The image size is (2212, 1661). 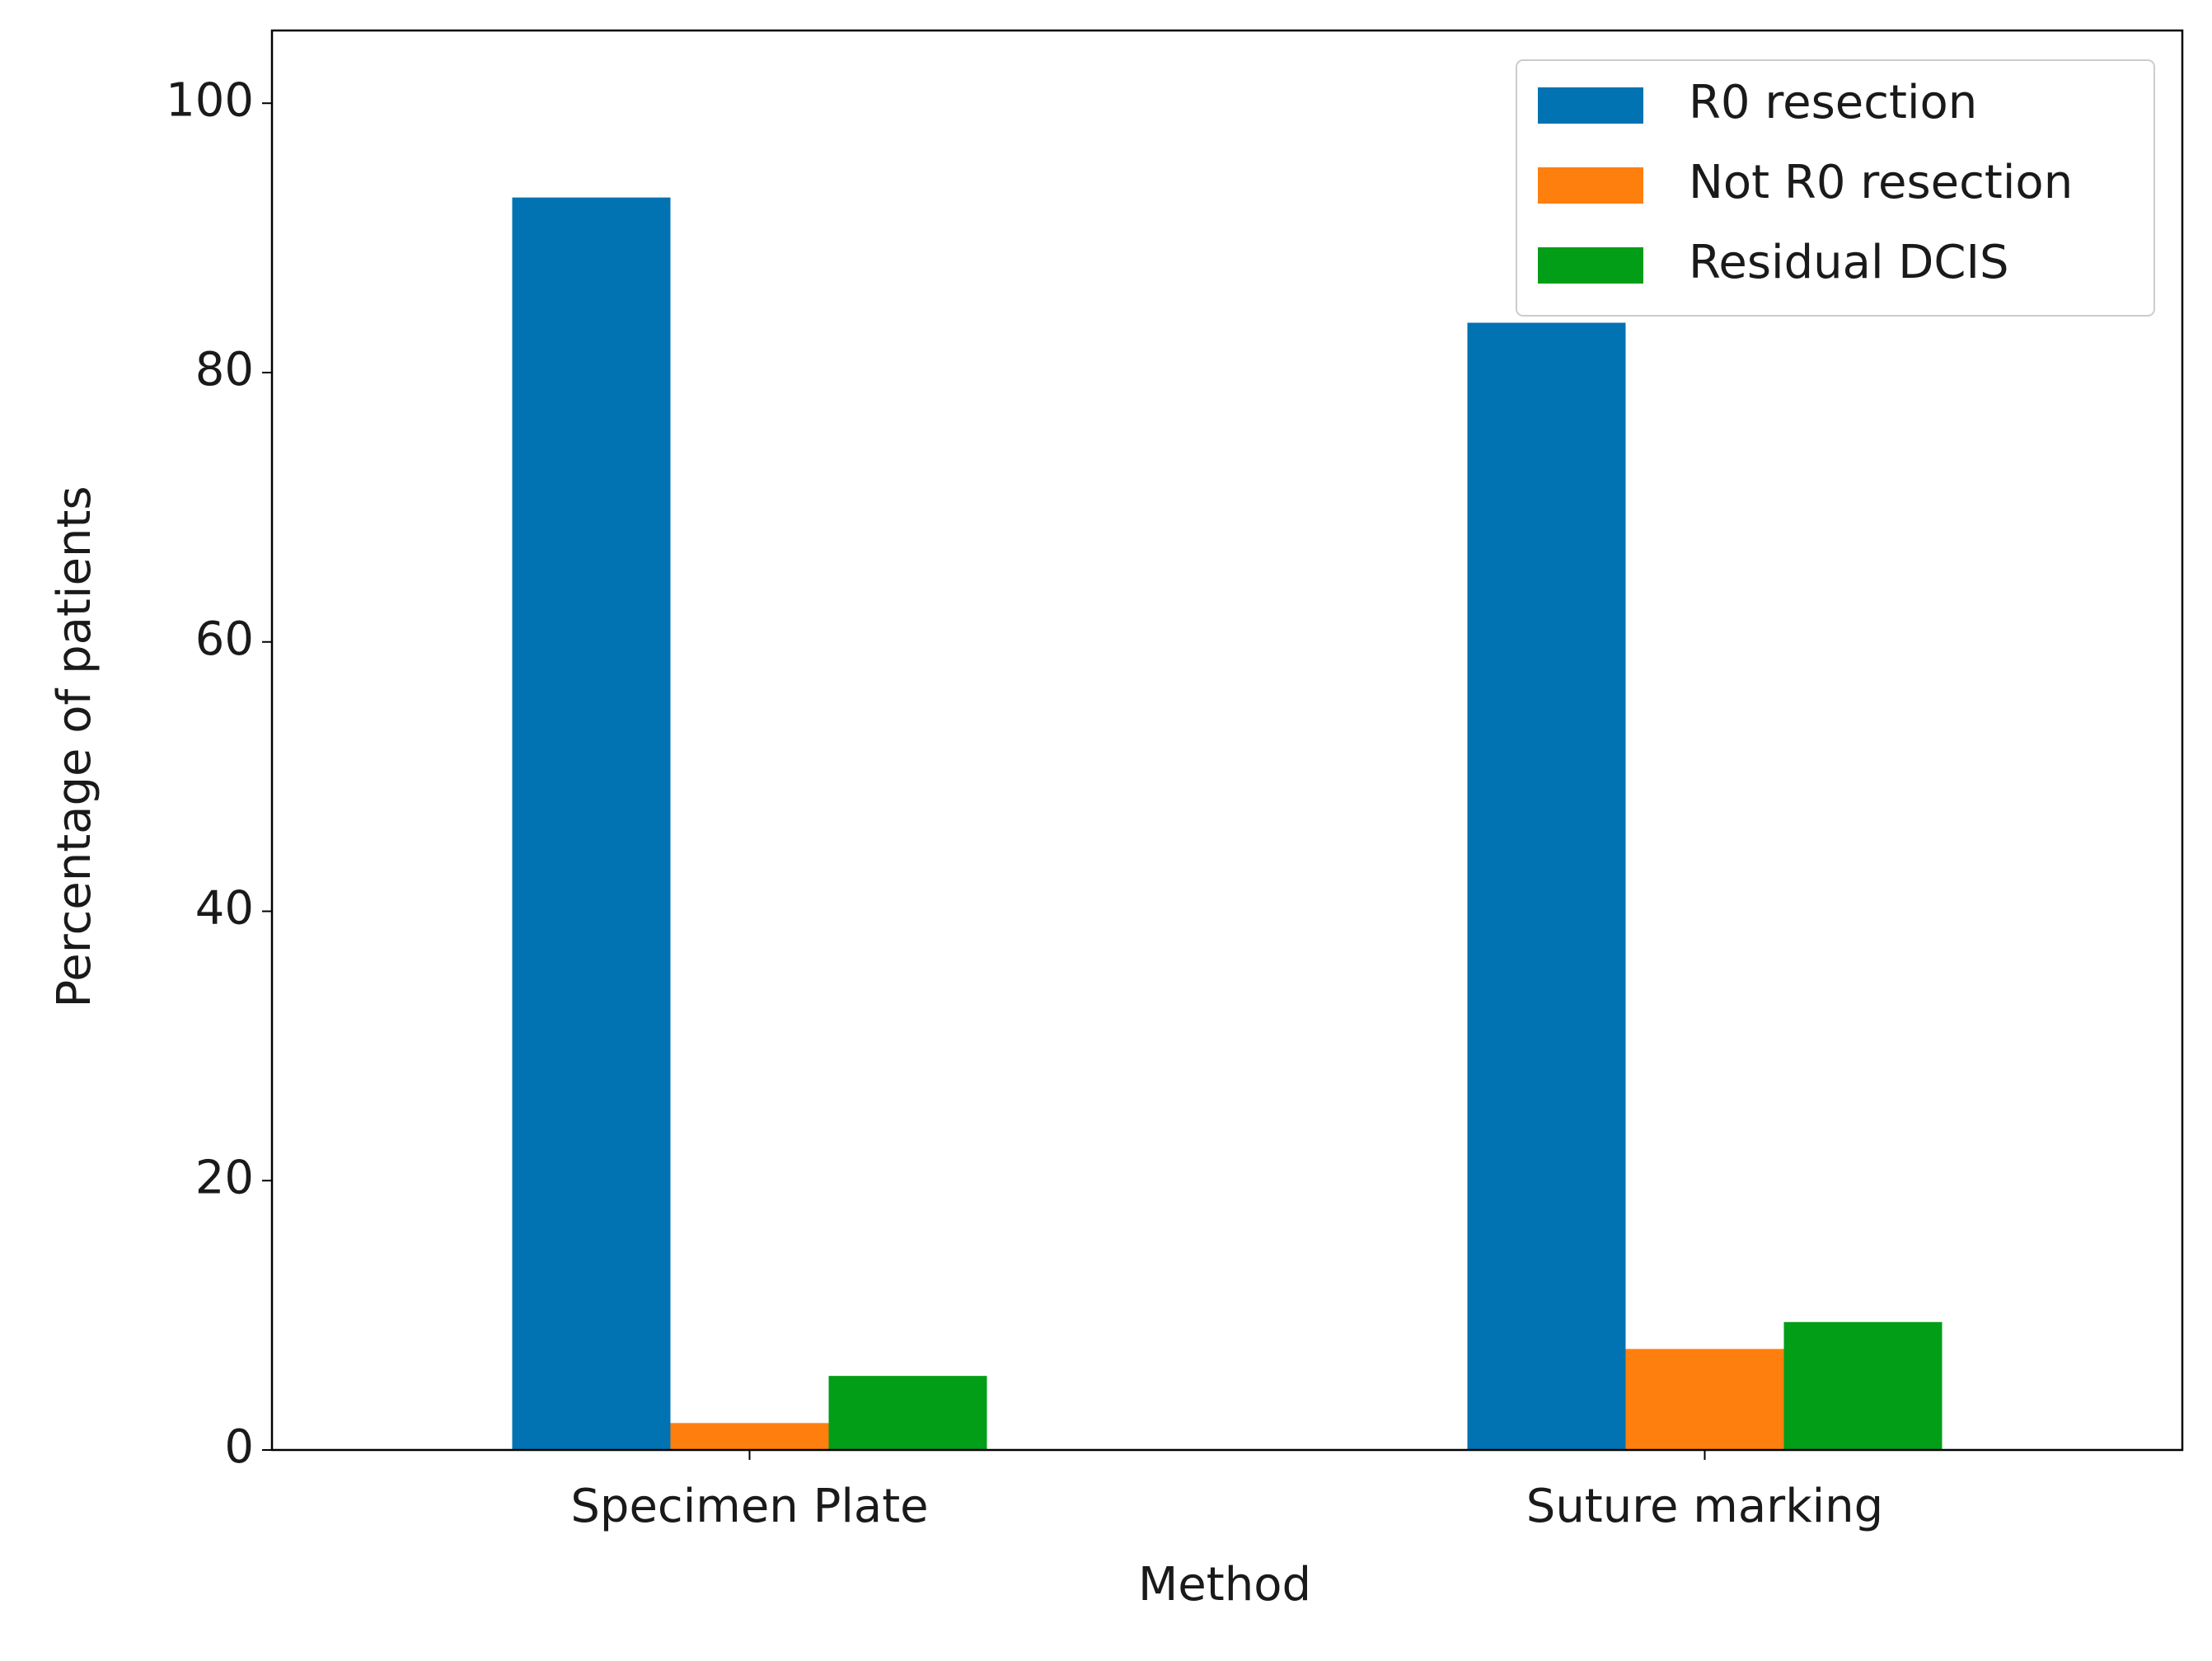 What do you see at coordinates (749, 1506) in the screenshot?
I see `x-tick-label: Specimen Plate` at bounding box center [749, 1506].